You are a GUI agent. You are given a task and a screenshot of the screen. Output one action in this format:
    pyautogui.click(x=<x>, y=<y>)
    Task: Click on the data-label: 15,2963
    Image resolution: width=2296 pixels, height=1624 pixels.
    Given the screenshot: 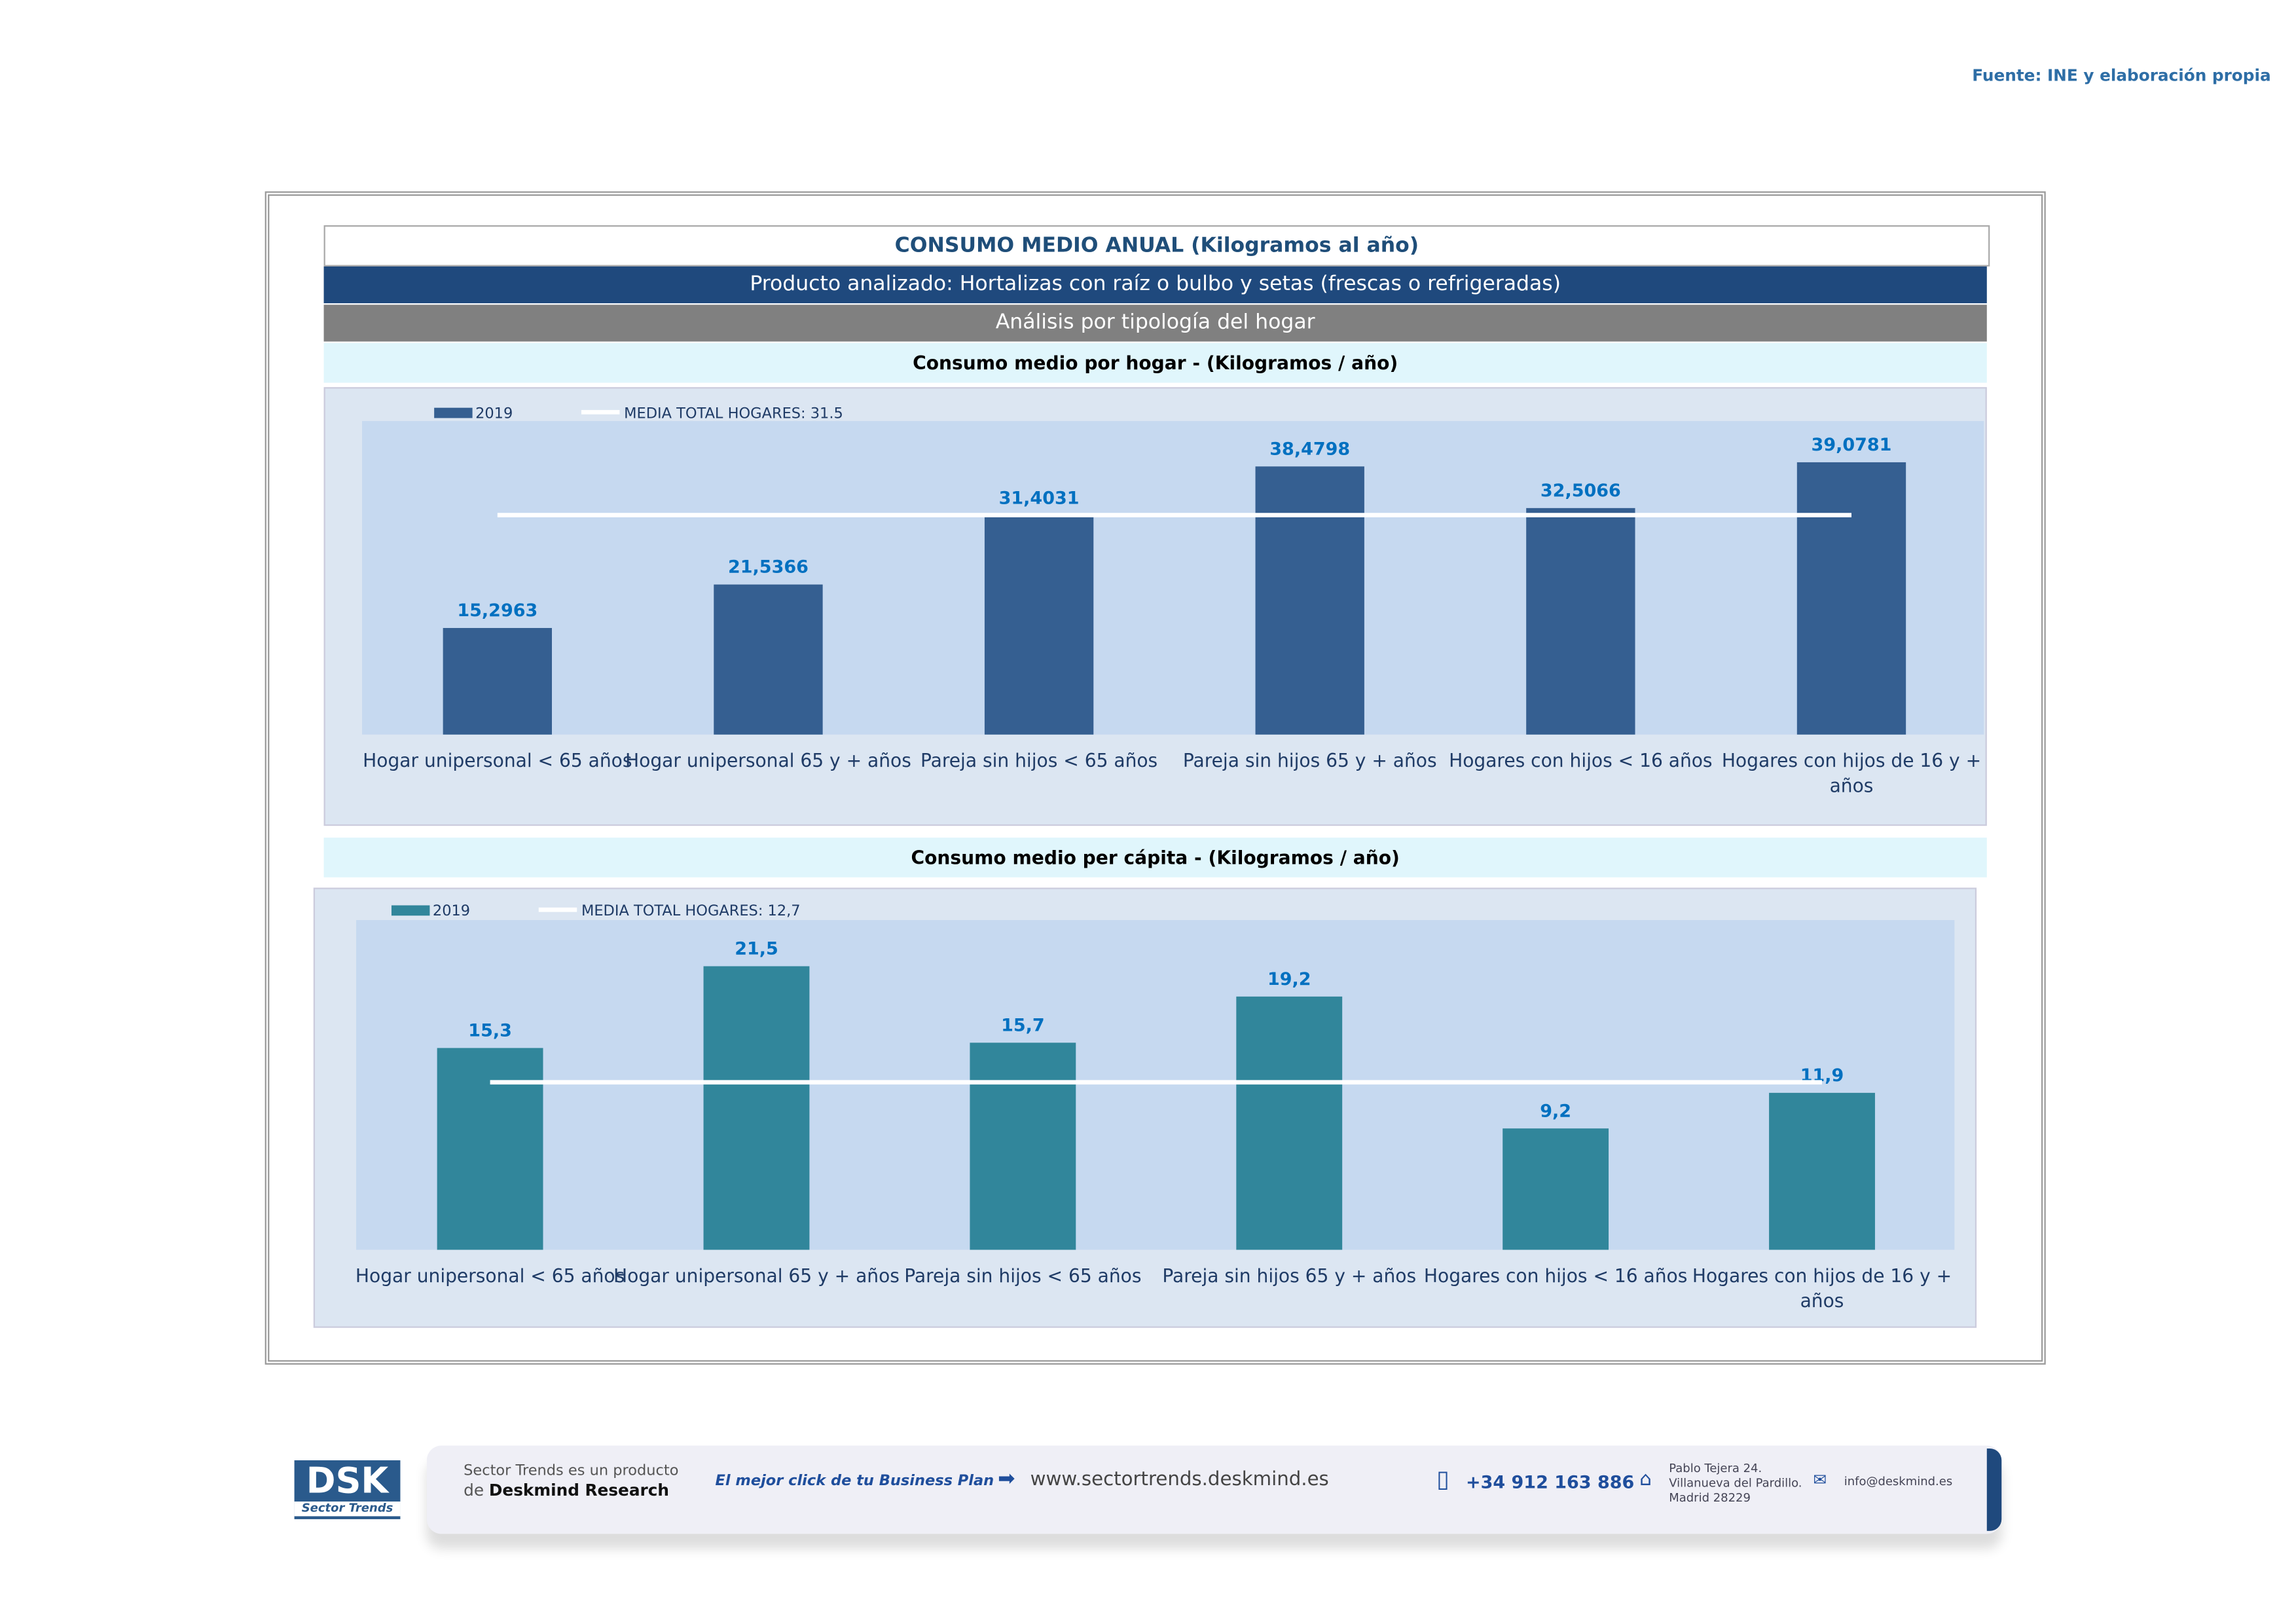 What is the action you would take?
    pyautogui.click(x=497, y=610)
    